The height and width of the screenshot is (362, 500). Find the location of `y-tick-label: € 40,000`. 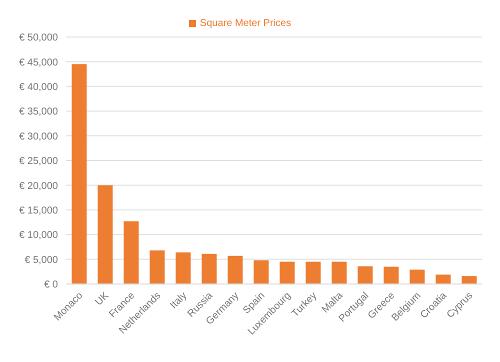

y-tick-label: € 40,000 is located at coordinates (38, 87).